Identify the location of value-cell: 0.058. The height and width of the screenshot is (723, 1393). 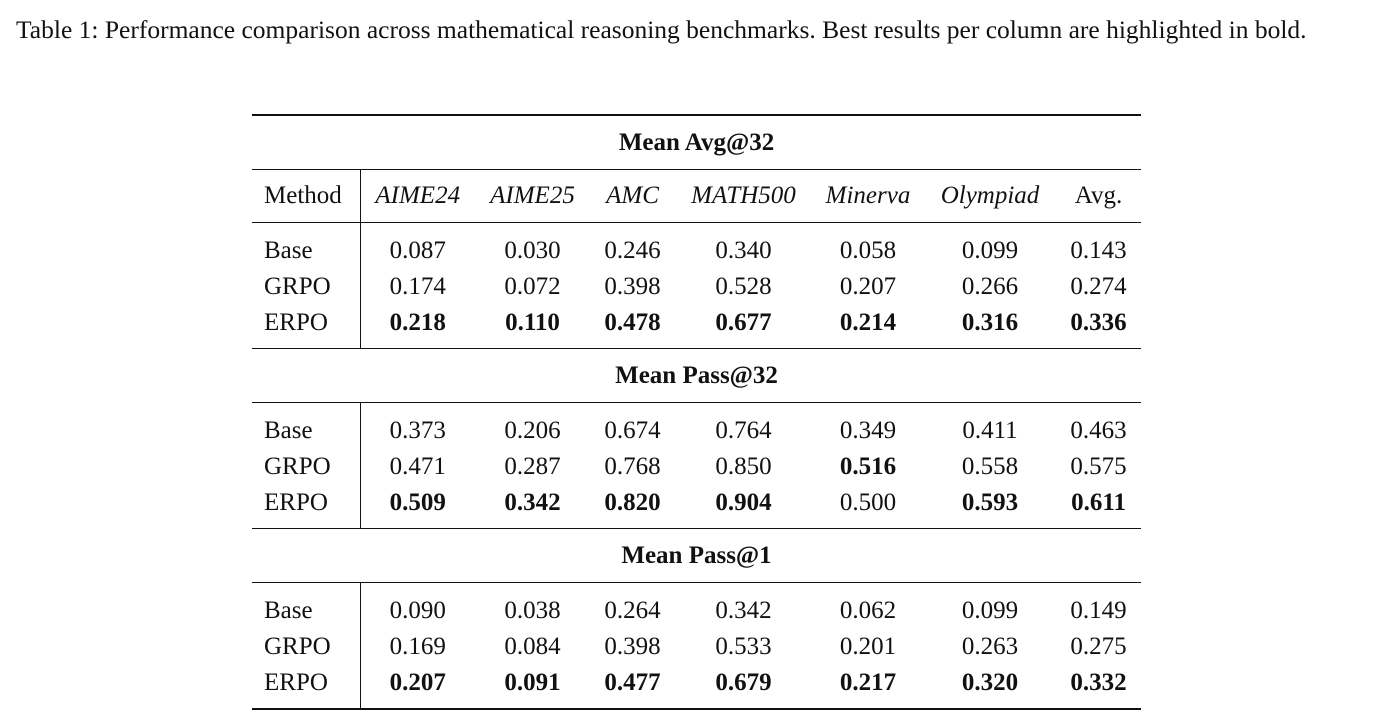
(868, 245).